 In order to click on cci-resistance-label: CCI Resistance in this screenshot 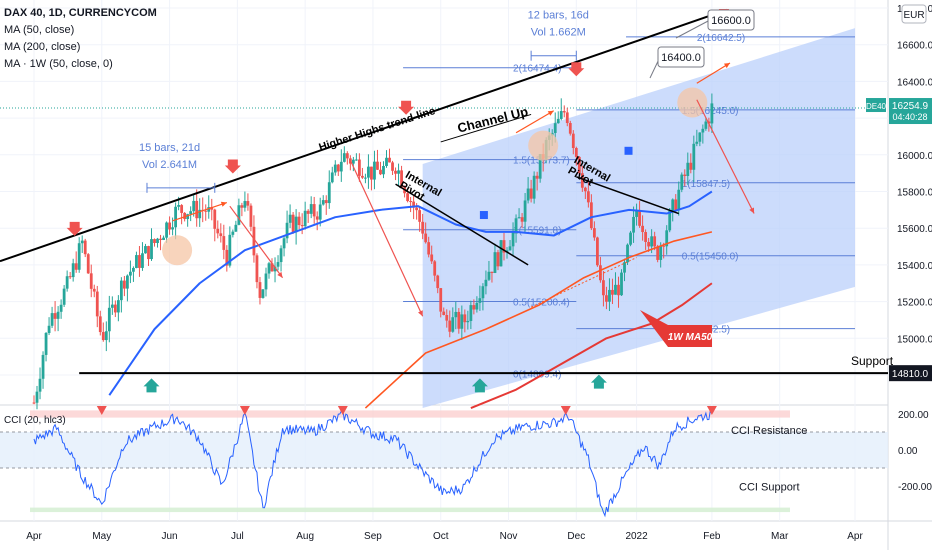, I will do `click(769, 431)`.